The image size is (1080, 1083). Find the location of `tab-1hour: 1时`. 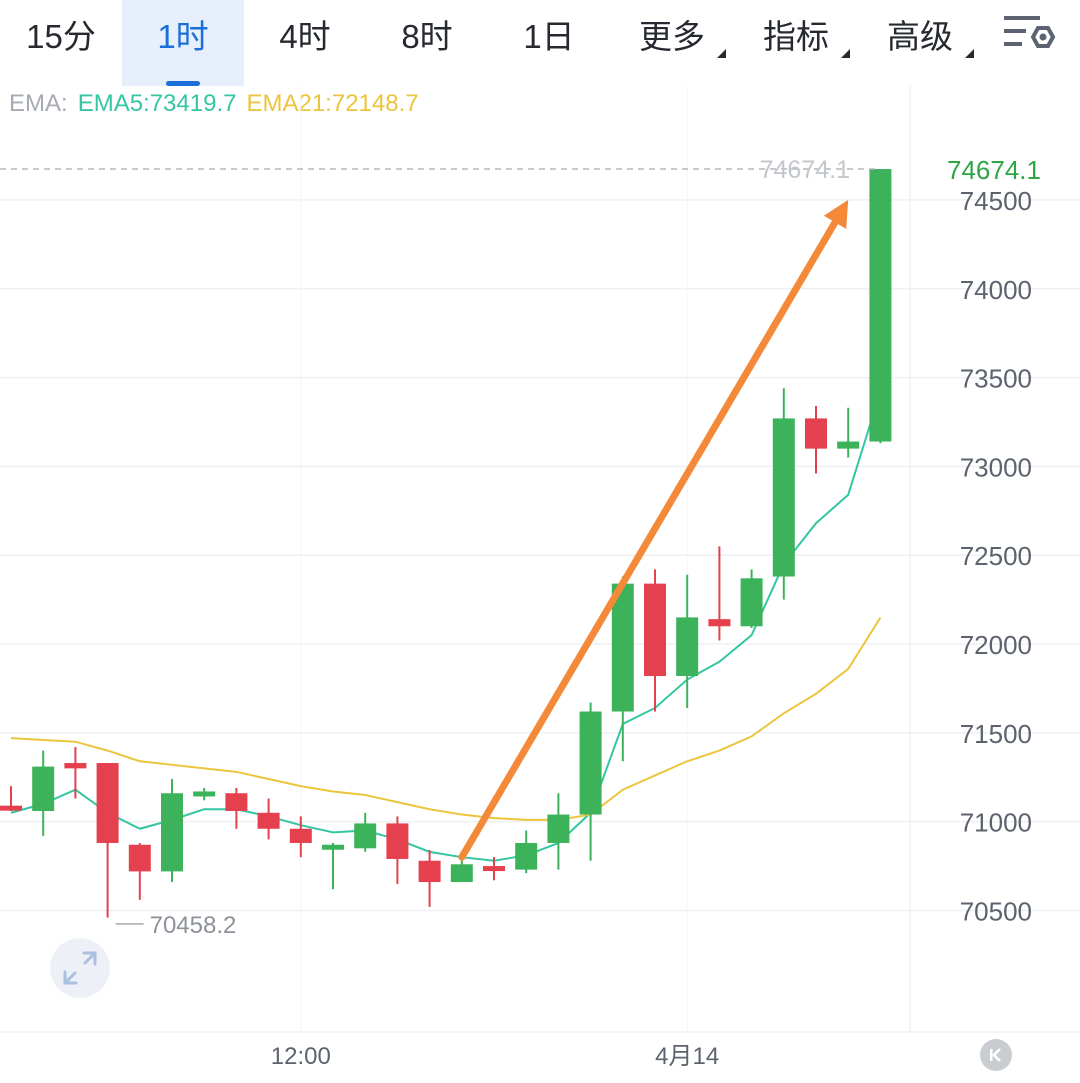

tab-1hour: 1时 is located at coordinates (183, 43).